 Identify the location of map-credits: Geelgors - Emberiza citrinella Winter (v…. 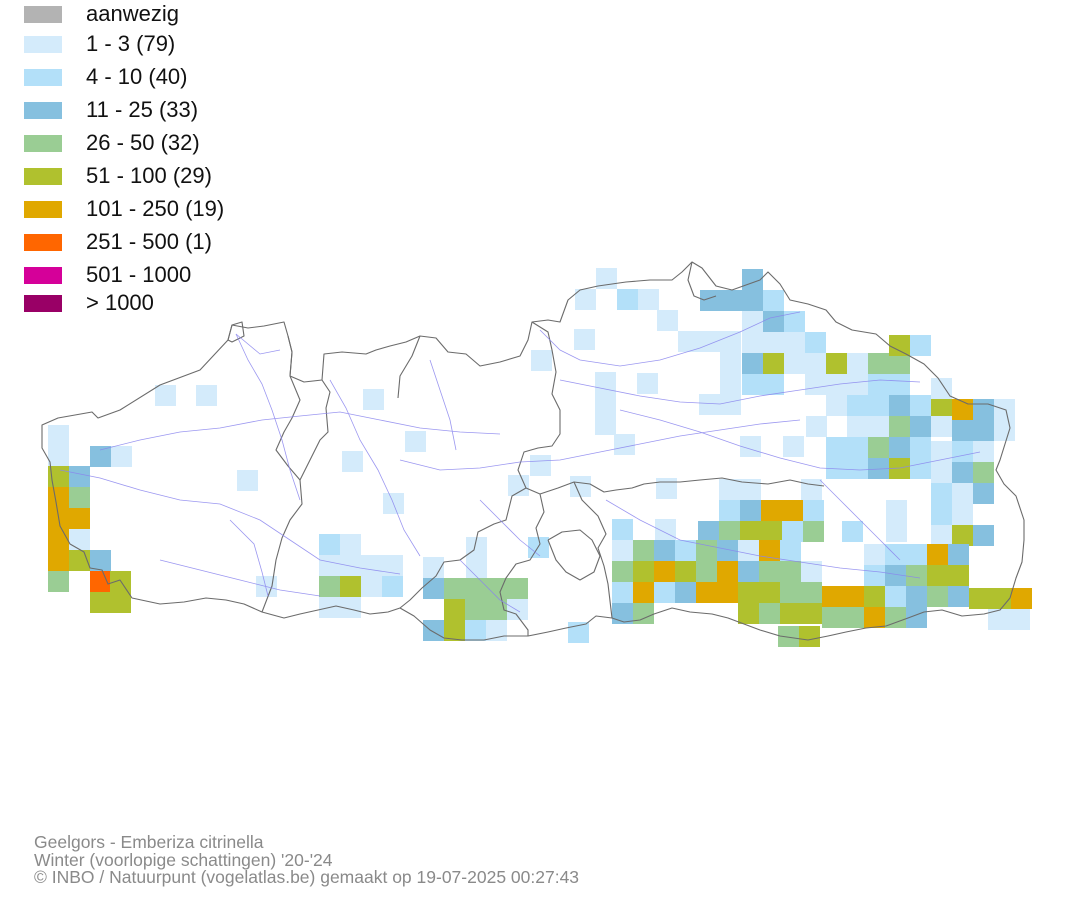
(306, 860).